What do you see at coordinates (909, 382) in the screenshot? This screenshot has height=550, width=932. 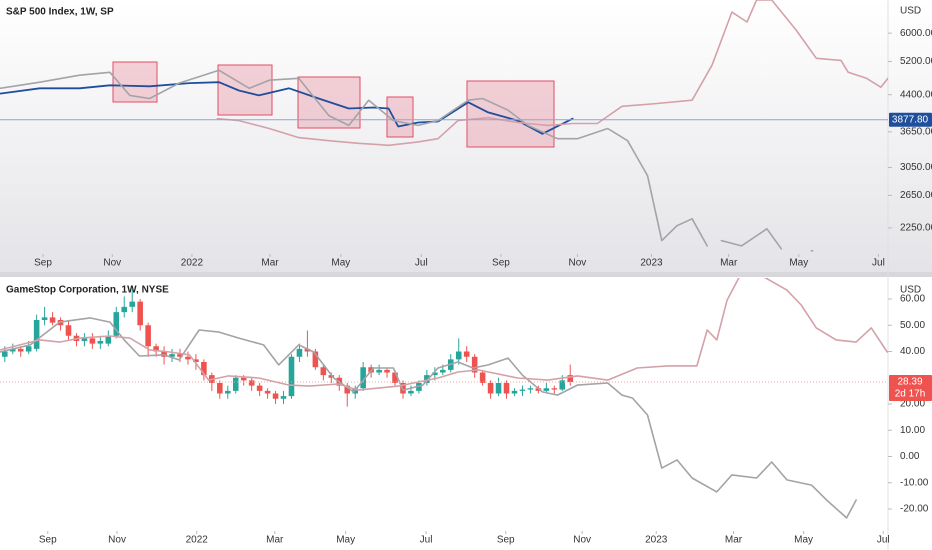 I see `last-price-label: 28.39` at bounding box center [909, 382].